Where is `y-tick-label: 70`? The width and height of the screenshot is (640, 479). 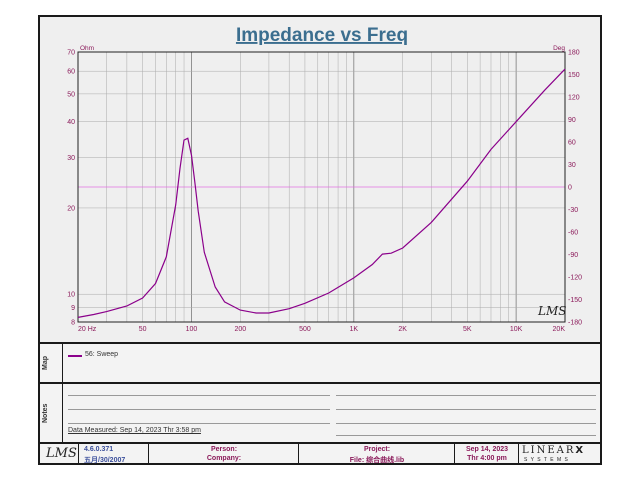
y-tick-label: 70 is located at coordinates (71, 53).